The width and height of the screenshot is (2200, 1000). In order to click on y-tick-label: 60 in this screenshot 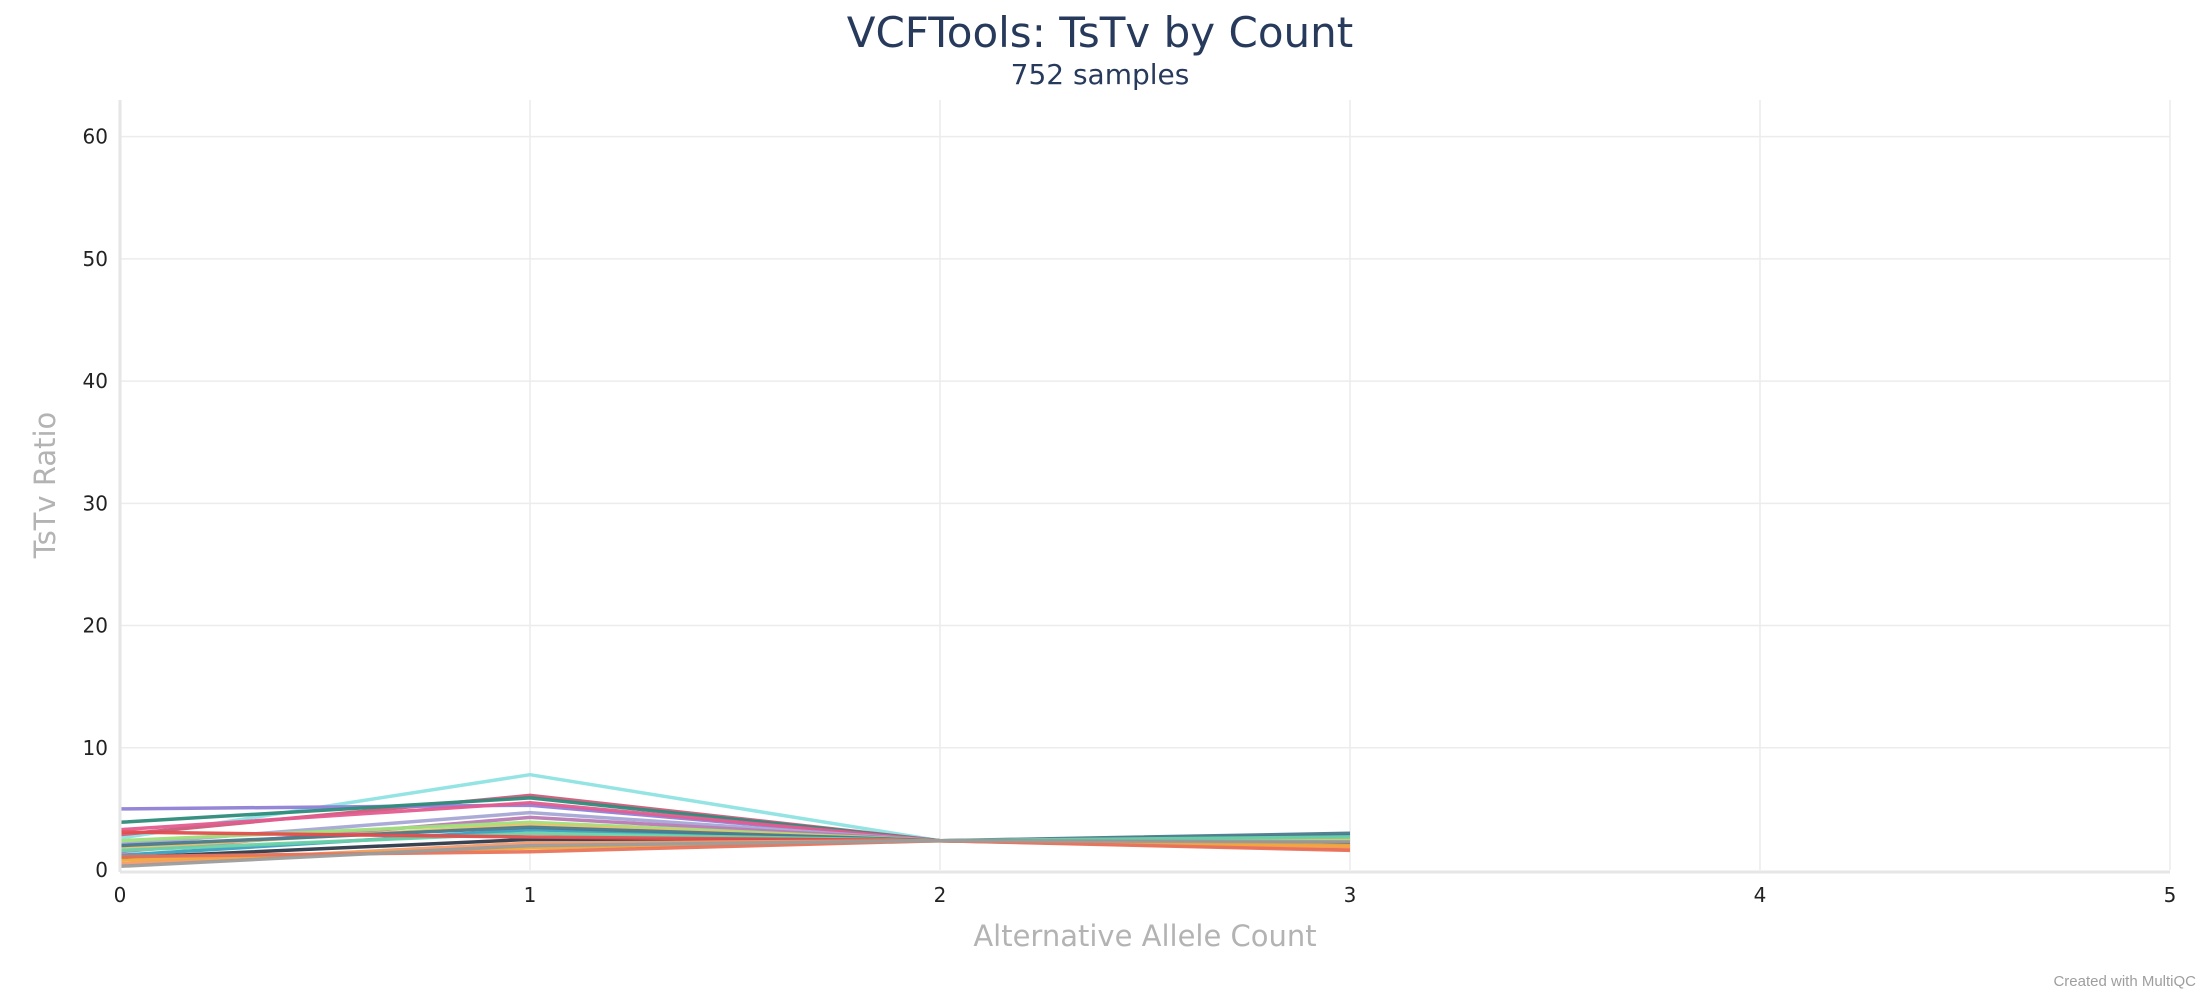, I will do `click(95, 137)`.